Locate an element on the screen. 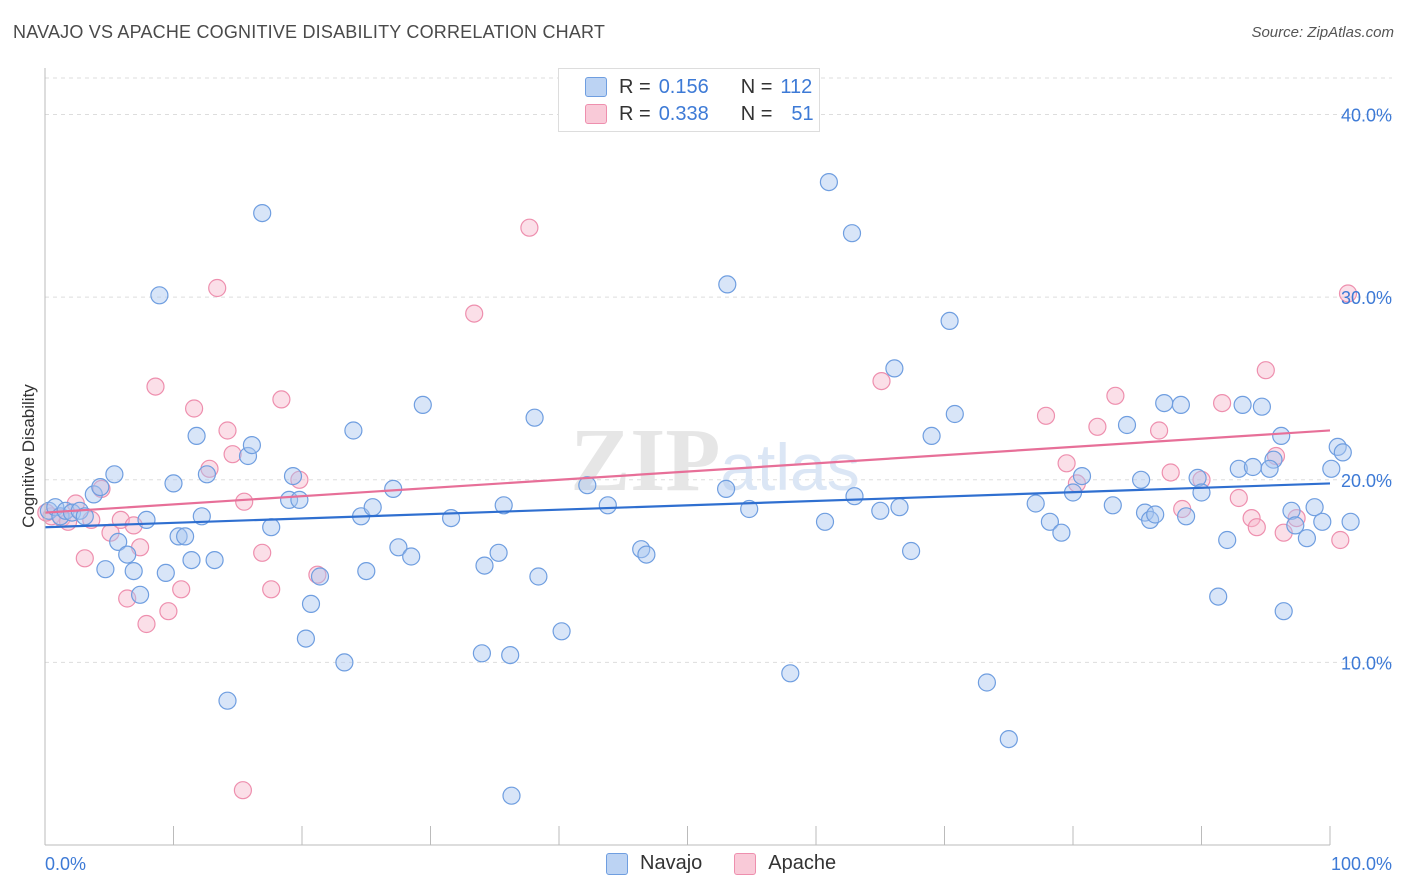 The height and width of the screenshot is (892, 1406). legend-r-value: 0.156 is located at coordinates (683, 86).